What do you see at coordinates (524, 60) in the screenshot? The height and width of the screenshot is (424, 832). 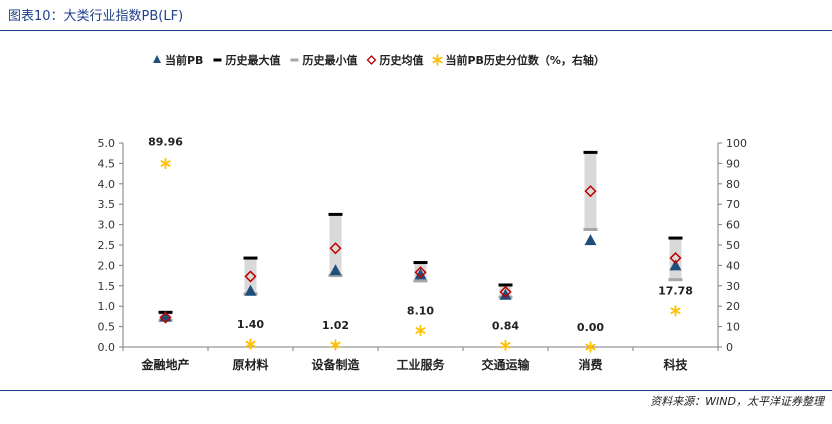 I see `legend-label: 当前PB历史分位数（%，右轴）` at bounding box center [524, 60].